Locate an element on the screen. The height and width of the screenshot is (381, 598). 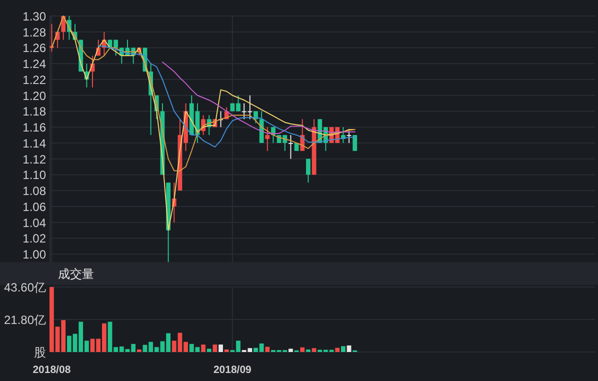
chart-title: 成交量 is located at coordinates (76, 274).